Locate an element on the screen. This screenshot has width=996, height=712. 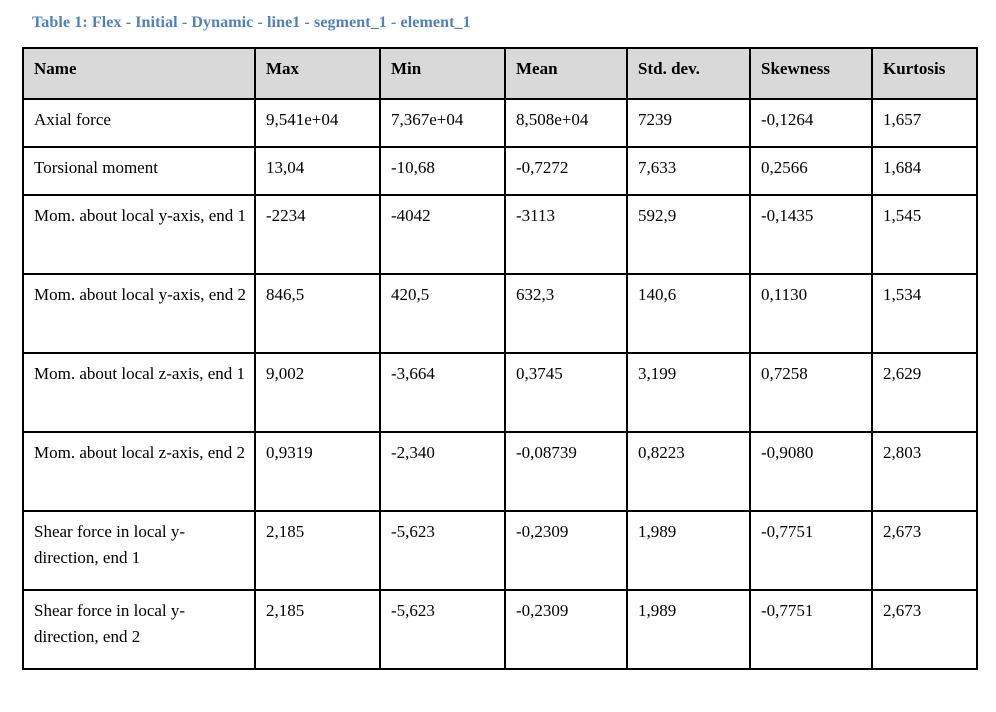
value-cell: 2,803 is located at coordinates (924, 471).